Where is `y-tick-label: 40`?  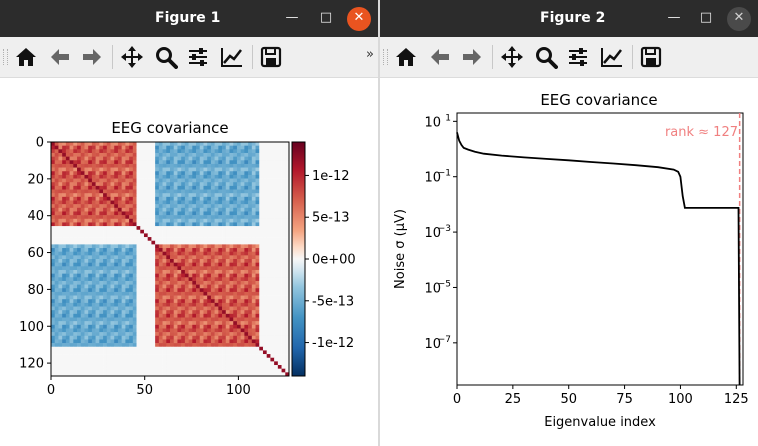
y-tick-label: 40 is located at coordinates (35, 216).